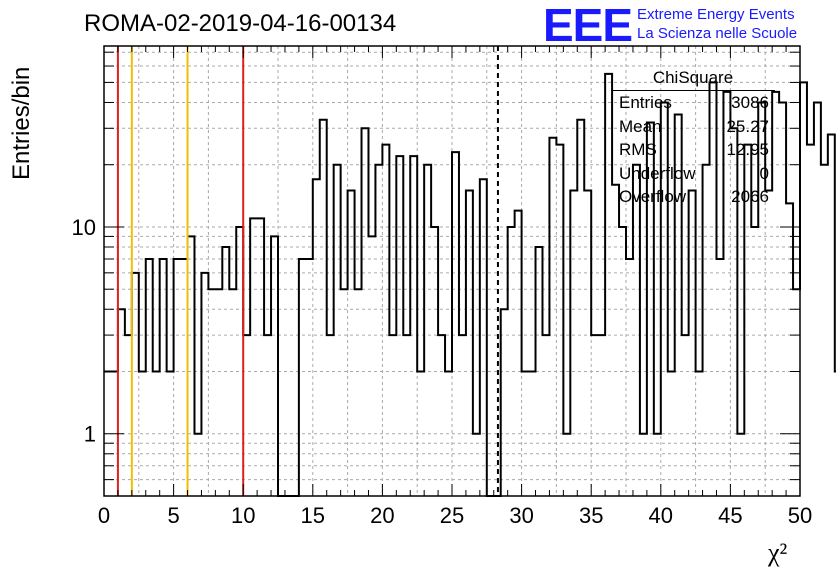 Image resolution: width=836 pixels, height=572 pixels. Describe the element at coordinates (693, 103) in the screenshot. I see `stats-row: Entries 3086` at that location.